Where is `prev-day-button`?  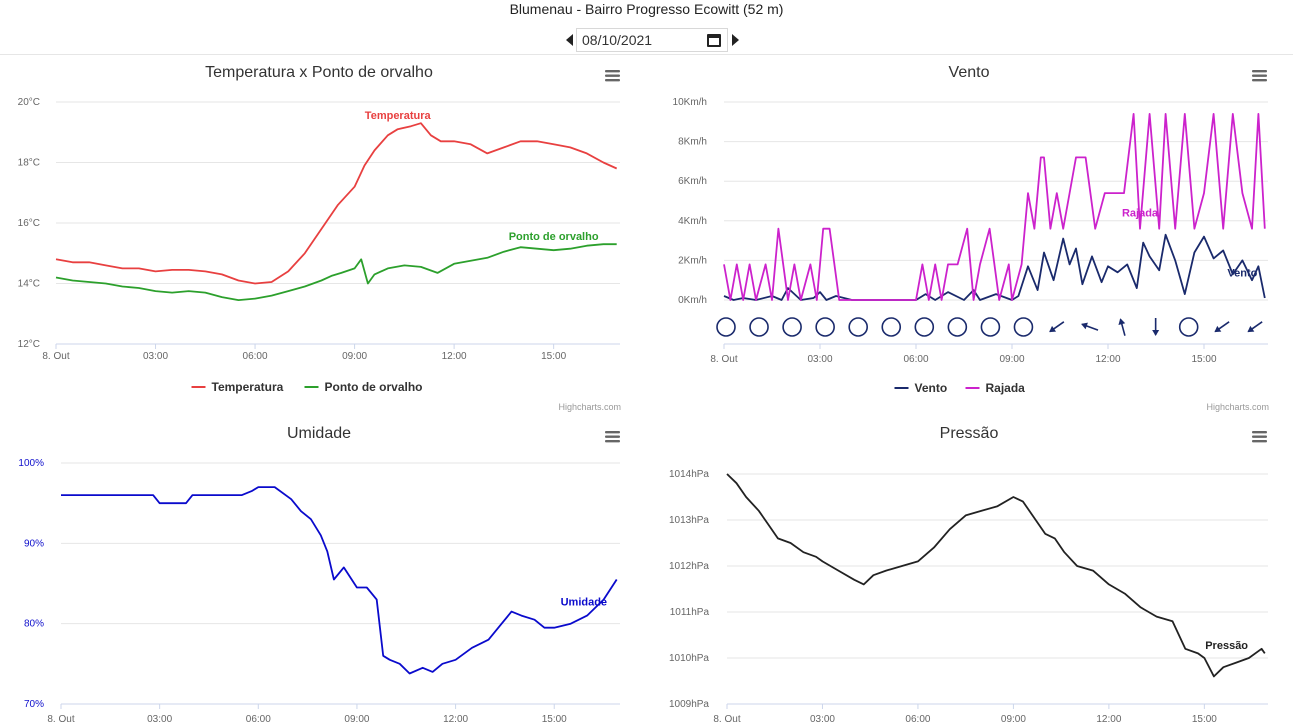 prev-day-button is located at coordinates (569, 40).